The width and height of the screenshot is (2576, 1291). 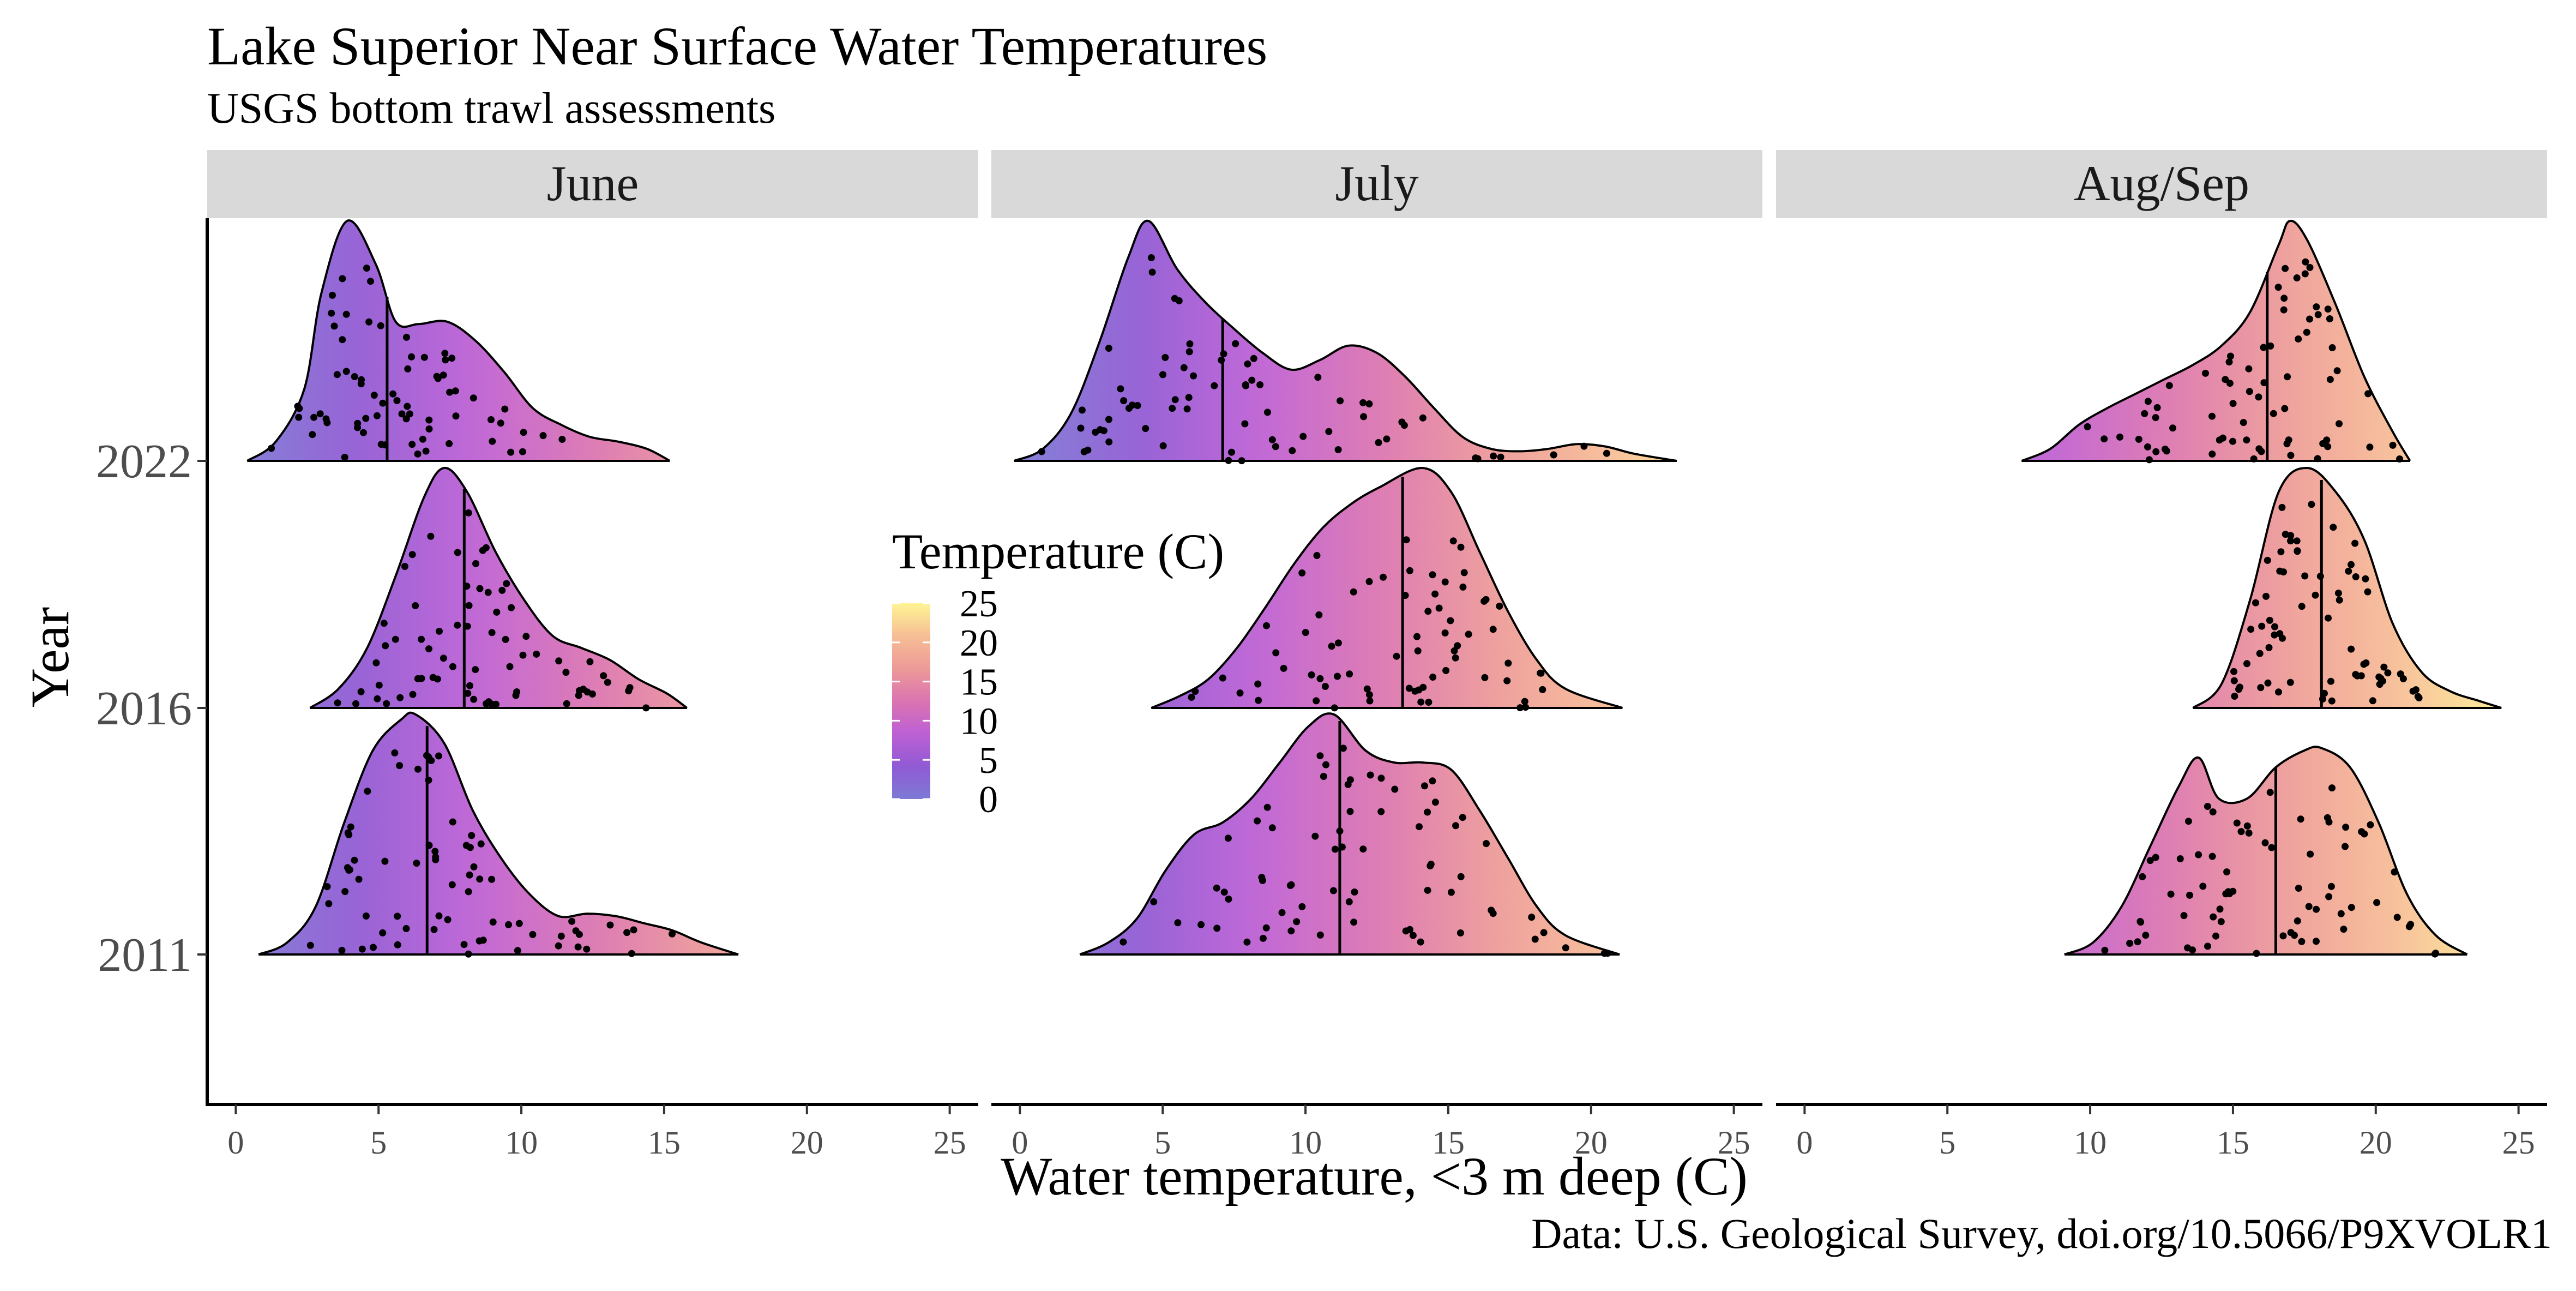 What do you see at coordinates (2161, 184) in the screenshot?
I see `facet-strip` at bounding box center [2161, 184].